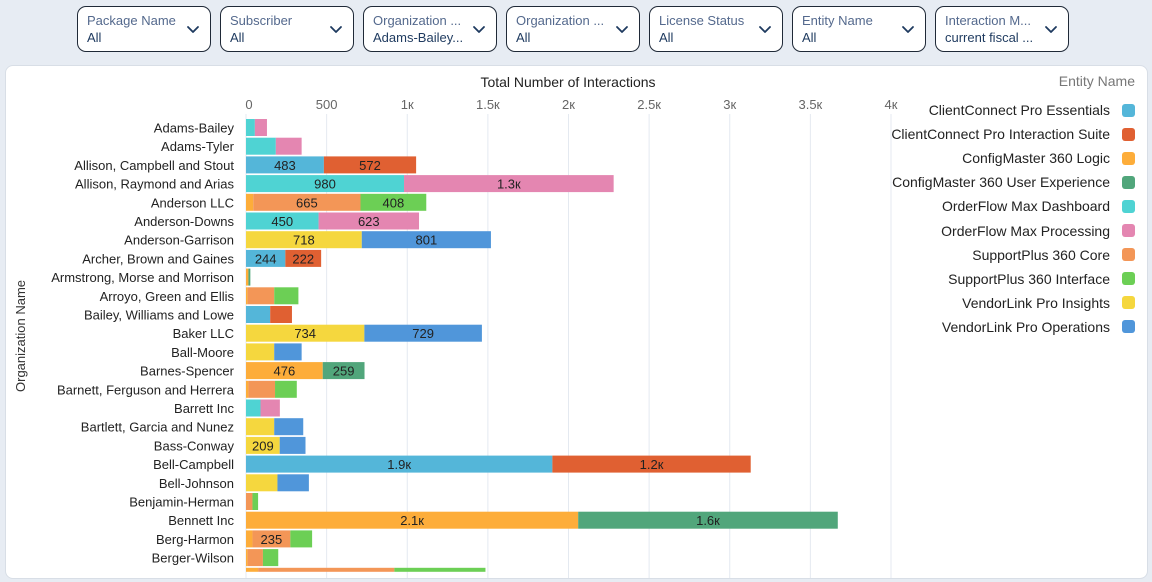  What do you see at coordinates (1013, 134) in the screenshot?
I see `legend-item: ClientConnect Pro Interaction Suite` at bounding box center [1013, 134].